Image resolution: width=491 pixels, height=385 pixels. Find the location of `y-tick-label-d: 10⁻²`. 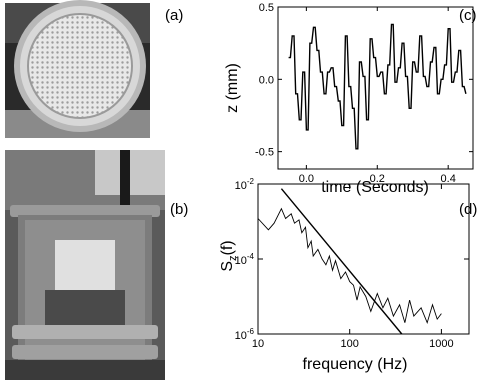

y-tick-label-d: 10⁻² is located at coordinates (245, 184).